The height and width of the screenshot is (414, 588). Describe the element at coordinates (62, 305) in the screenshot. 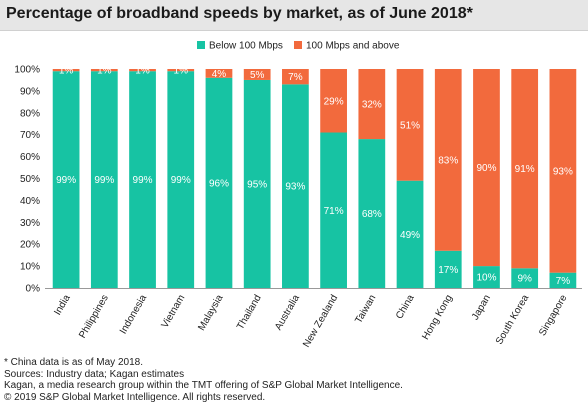

I see `x-tick-label: India` at that location.